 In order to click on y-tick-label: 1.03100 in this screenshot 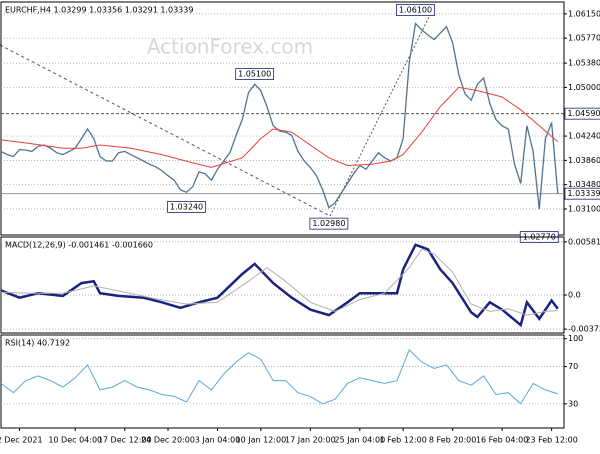, I will do `click(584, 208)`.